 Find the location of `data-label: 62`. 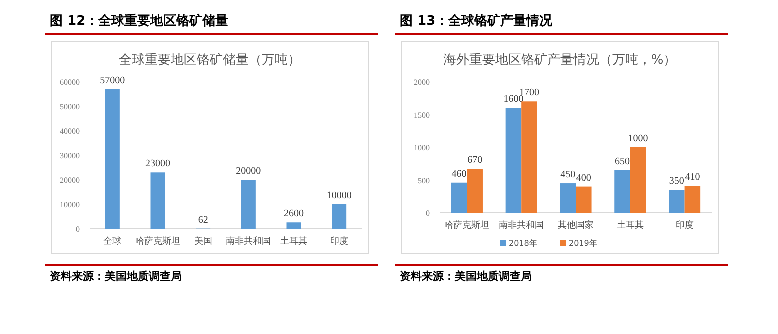

data-label: 62 is located at coordinates (203, 220).